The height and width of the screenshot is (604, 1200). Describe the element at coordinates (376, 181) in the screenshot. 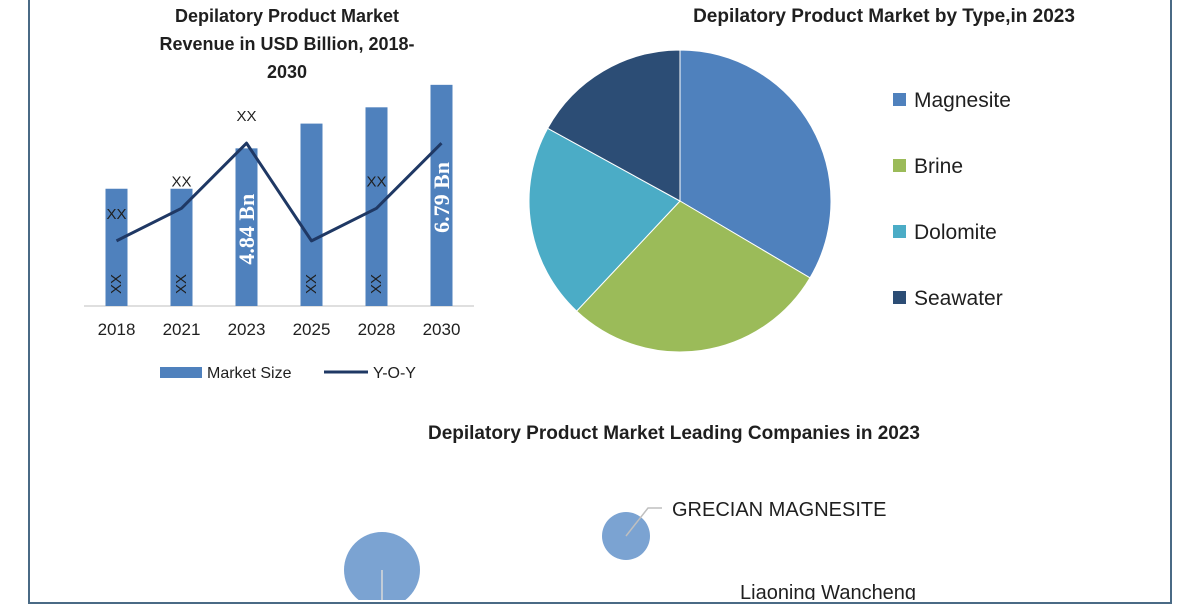

I see `yoy-label-2028: XX` at that location.